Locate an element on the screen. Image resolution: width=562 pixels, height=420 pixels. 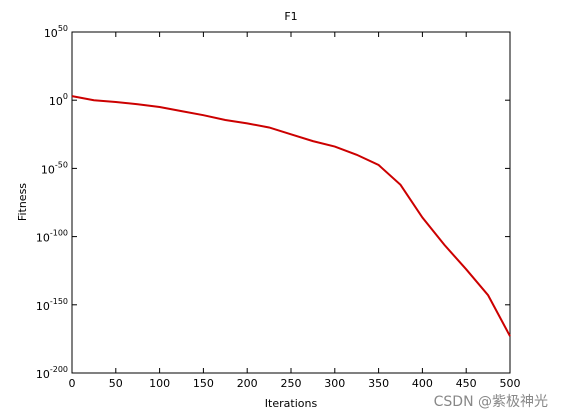
x-tick-label: 150 is located at coordinates (203, 383).